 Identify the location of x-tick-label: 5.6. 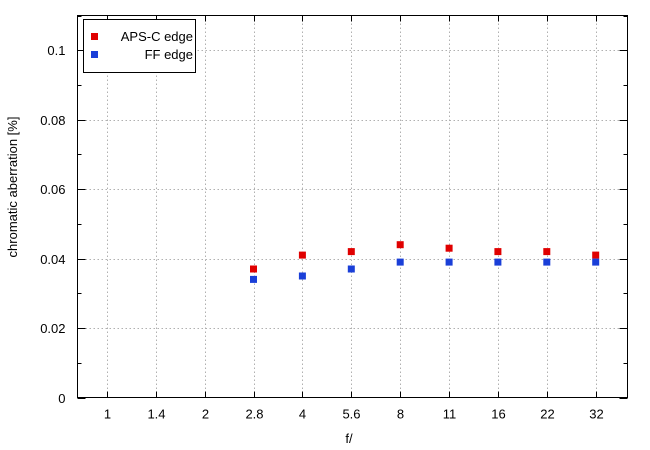
(351, 414).